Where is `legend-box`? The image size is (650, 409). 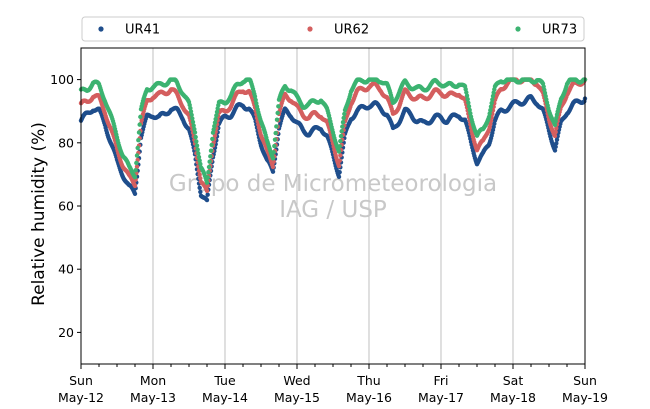
legend-box is located at coordinates (333, 29).